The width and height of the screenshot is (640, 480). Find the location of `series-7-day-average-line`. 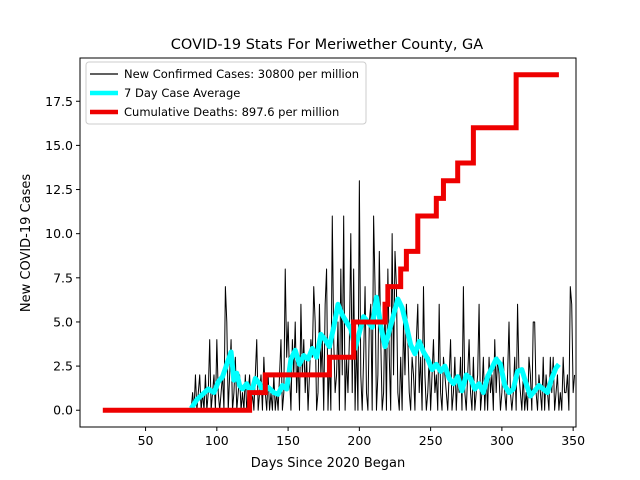

series-7-day-average-line is located at coordinates (375, 352).